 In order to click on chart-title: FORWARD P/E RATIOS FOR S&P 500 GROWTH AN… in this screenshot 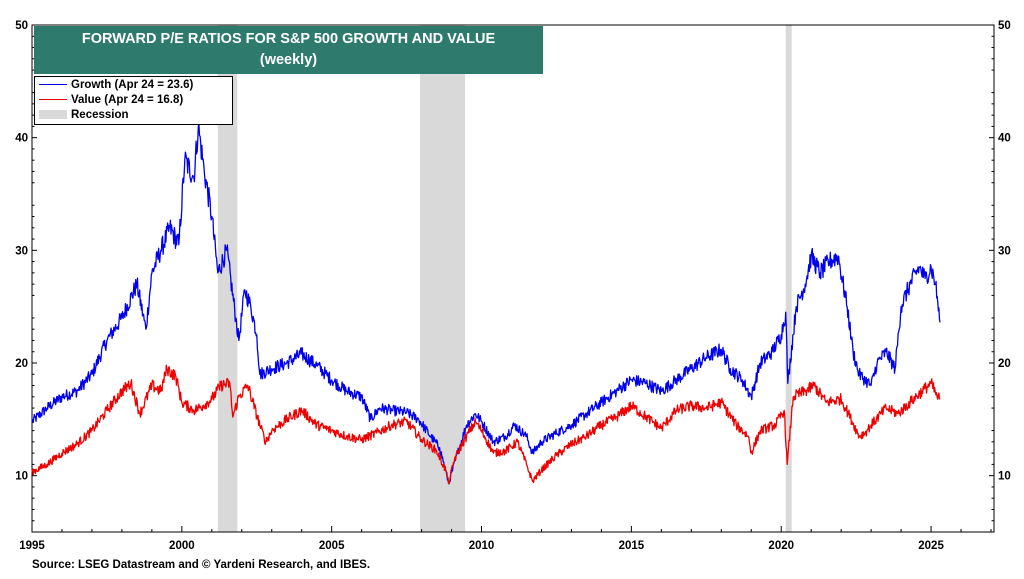, I will do `click(288, 39)`.